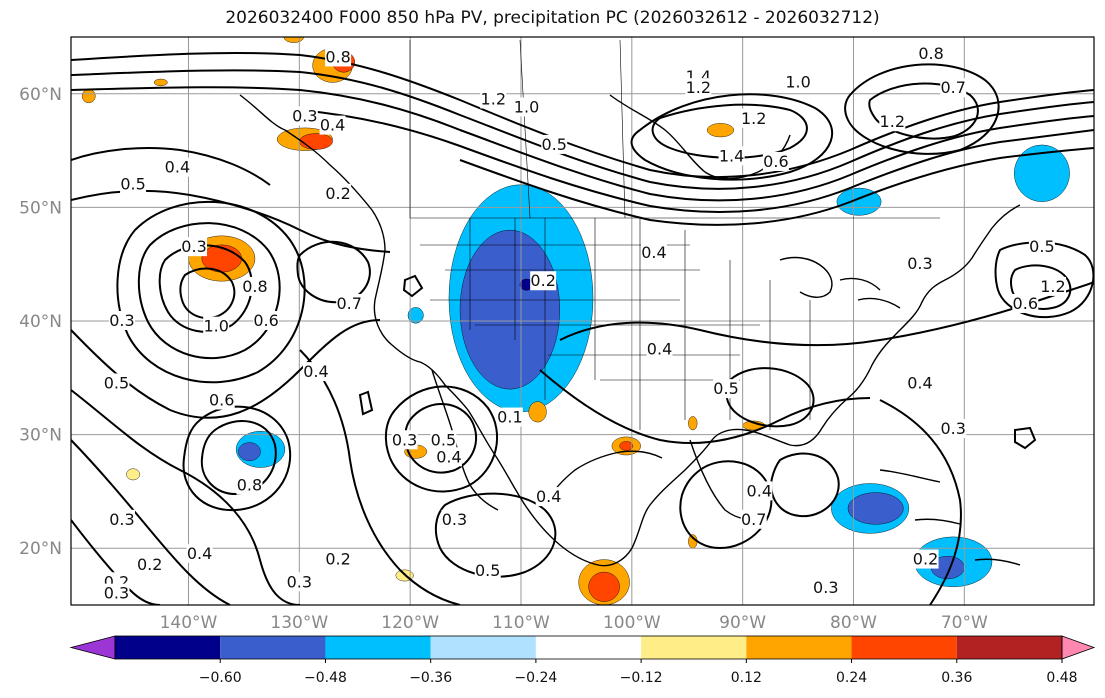 Image resolution: width=1105 pixels, height=698 pixels. Describe the element at coordinates (299, 623) in the screenshot. I see `longitude-label: 130°W` at that location.